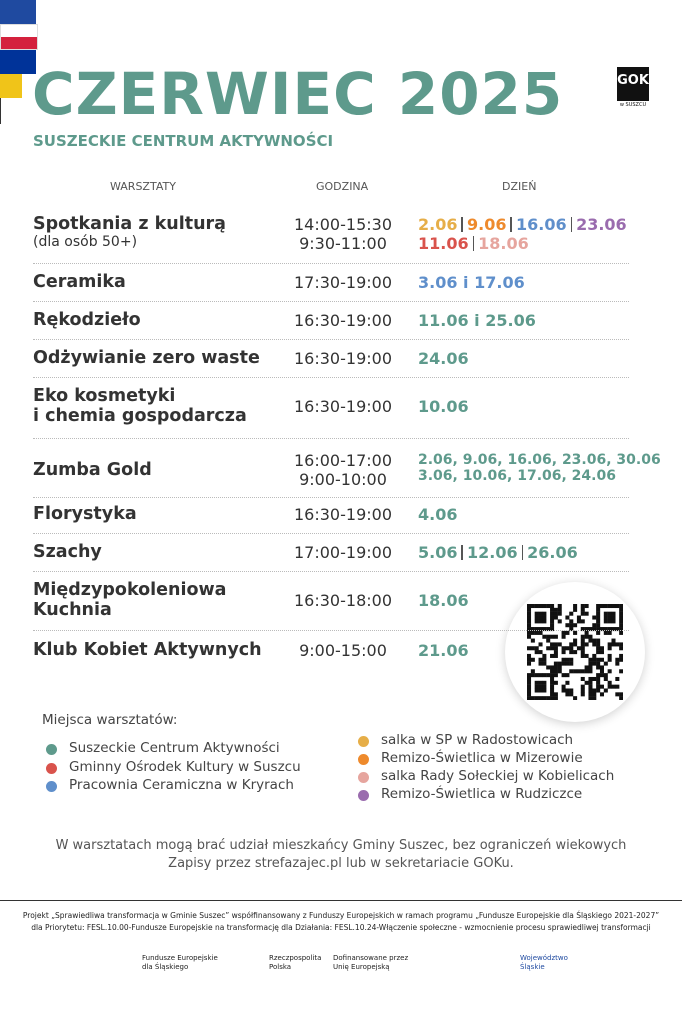 The image size is (682, 1024). What do you see at coordinates (146, 358) in the screenshot?
I see `workshop-name: Odżywianie zero waste` at bounding box center [146, 358].